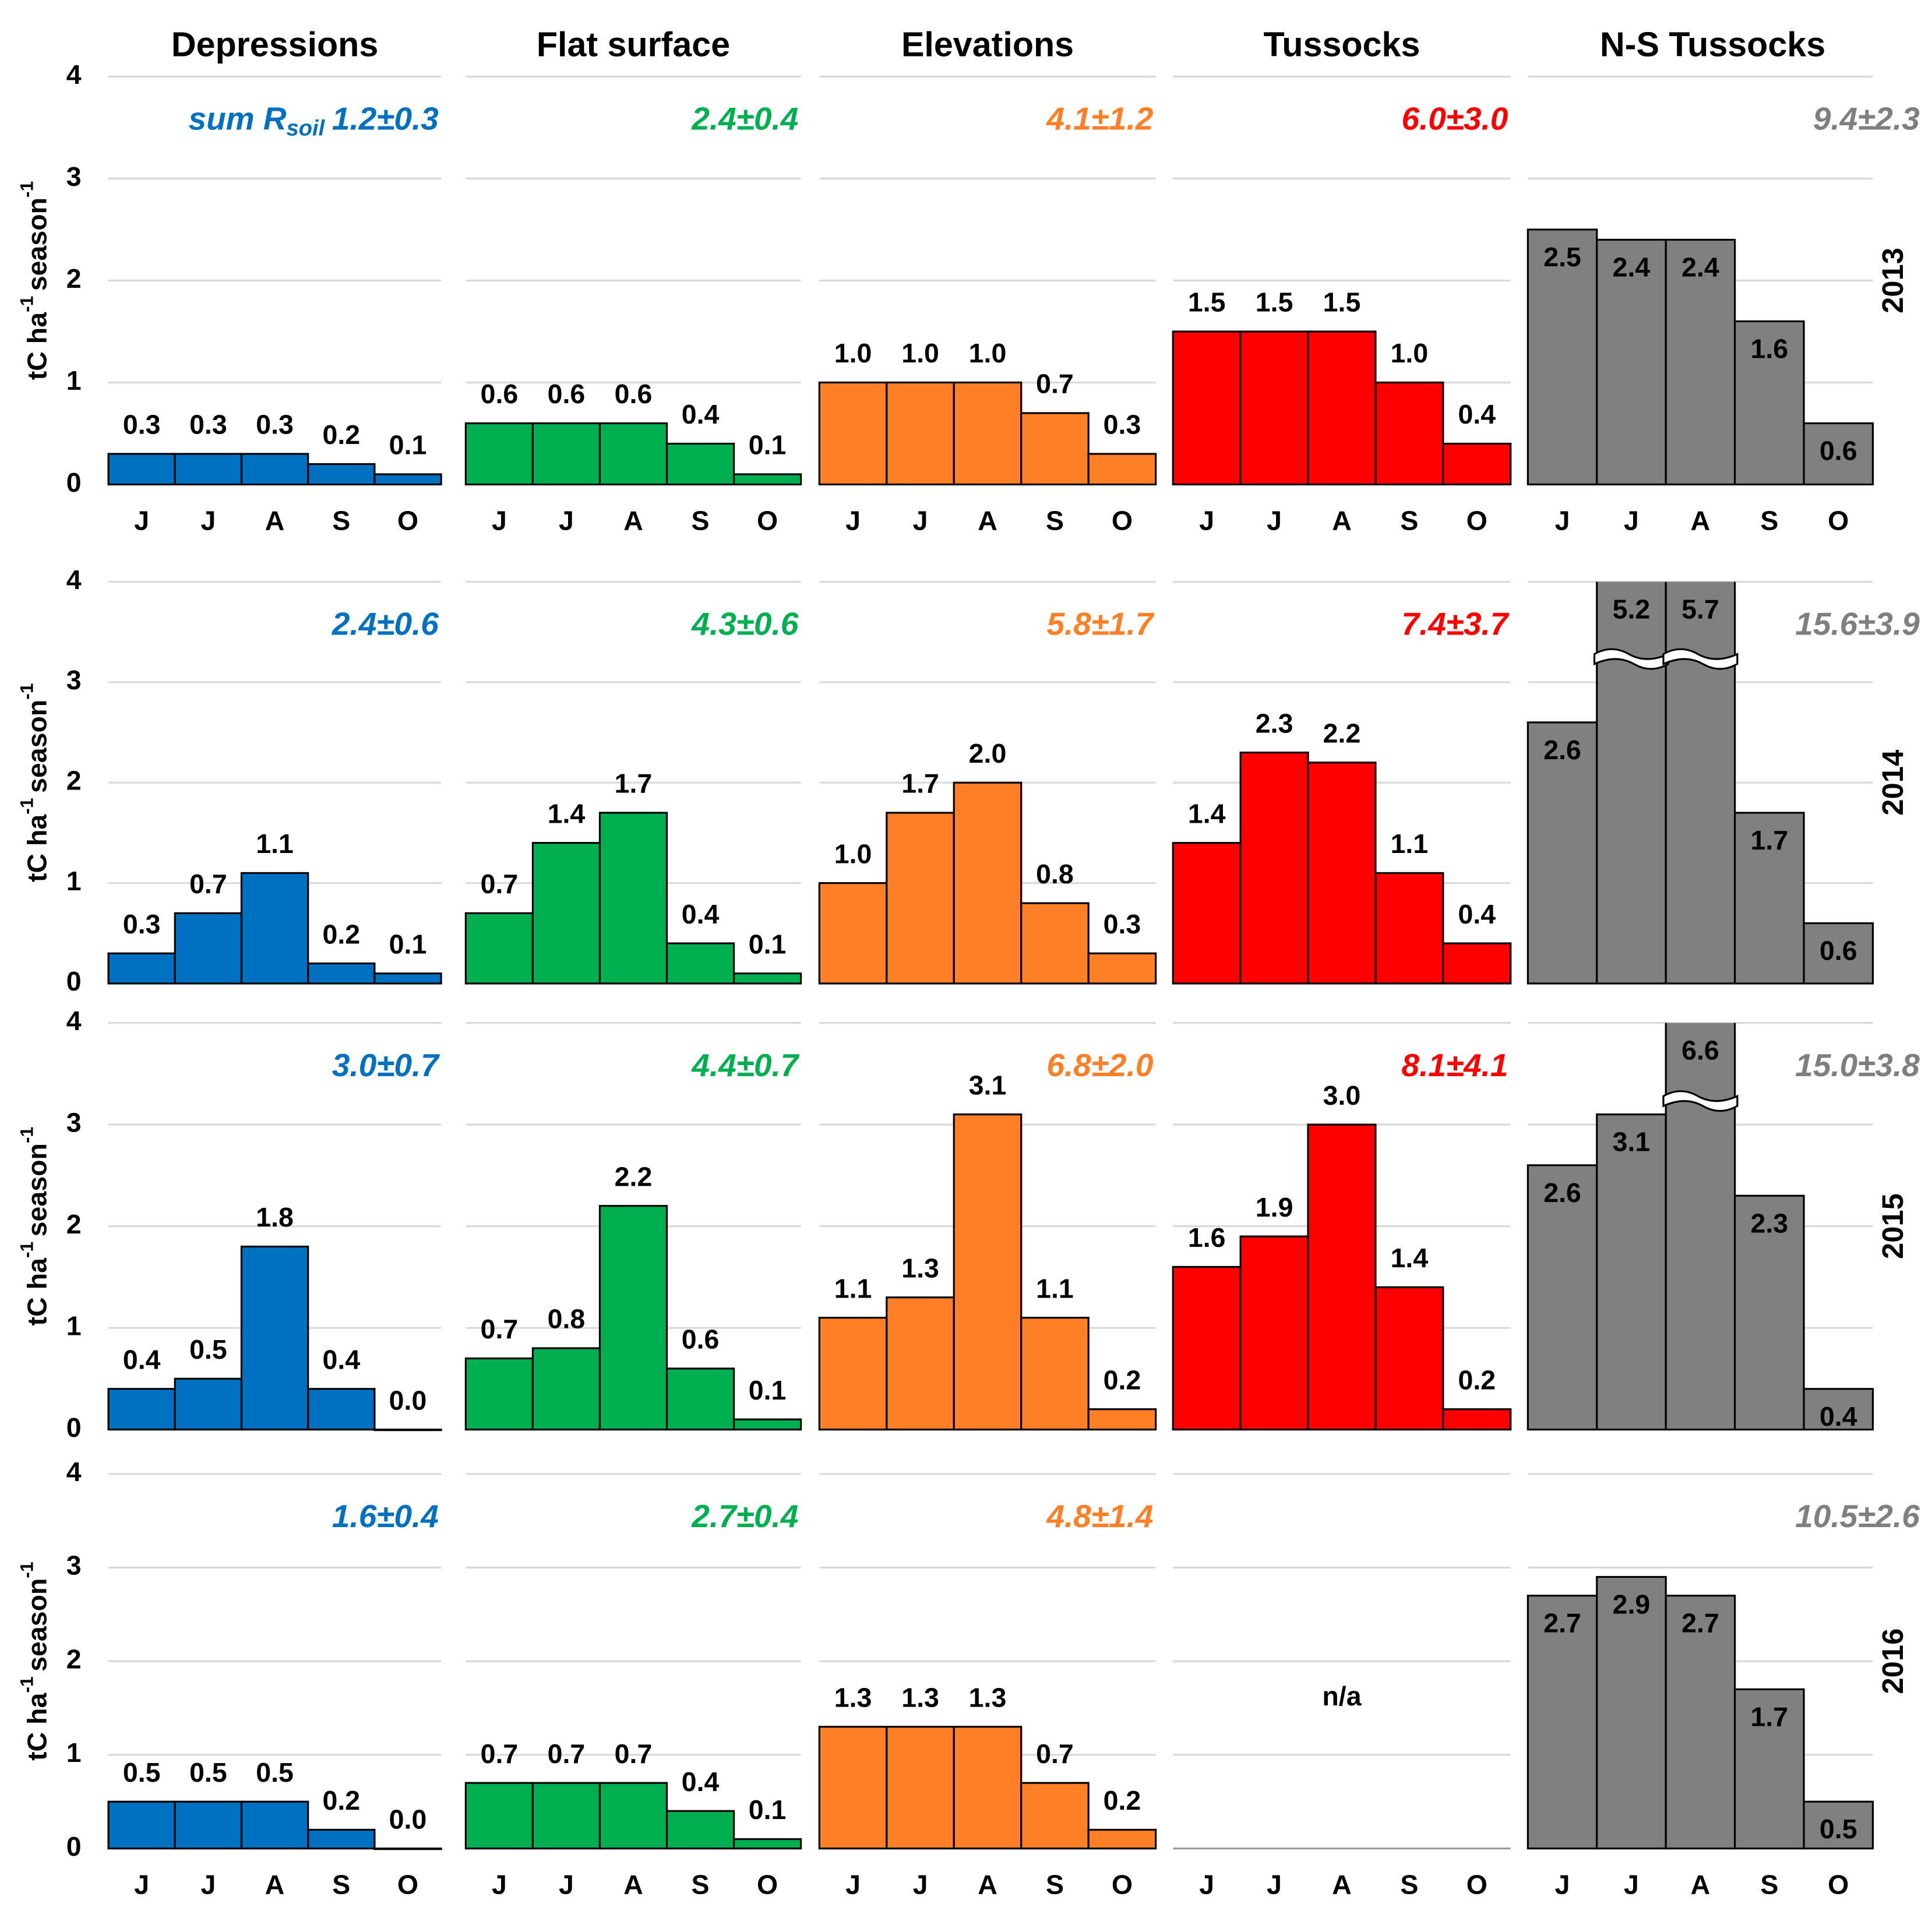  I want to click on annotation-value: 1.2±0.3, so click(385, 118).